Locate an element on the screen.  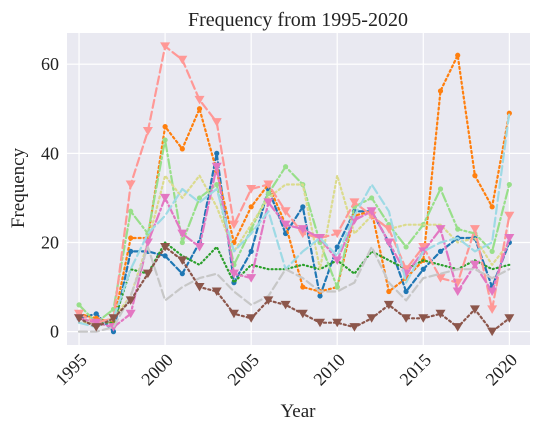
y-tick-label: 0 is located at coordinates (54, 332).